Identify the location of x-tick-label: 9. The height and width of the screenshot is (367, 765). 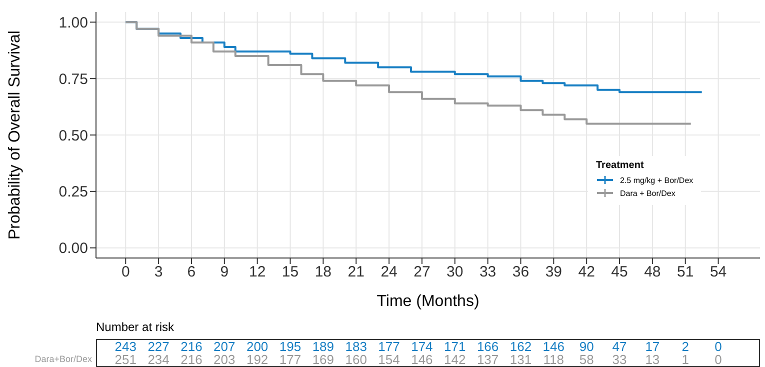
(224, 272).